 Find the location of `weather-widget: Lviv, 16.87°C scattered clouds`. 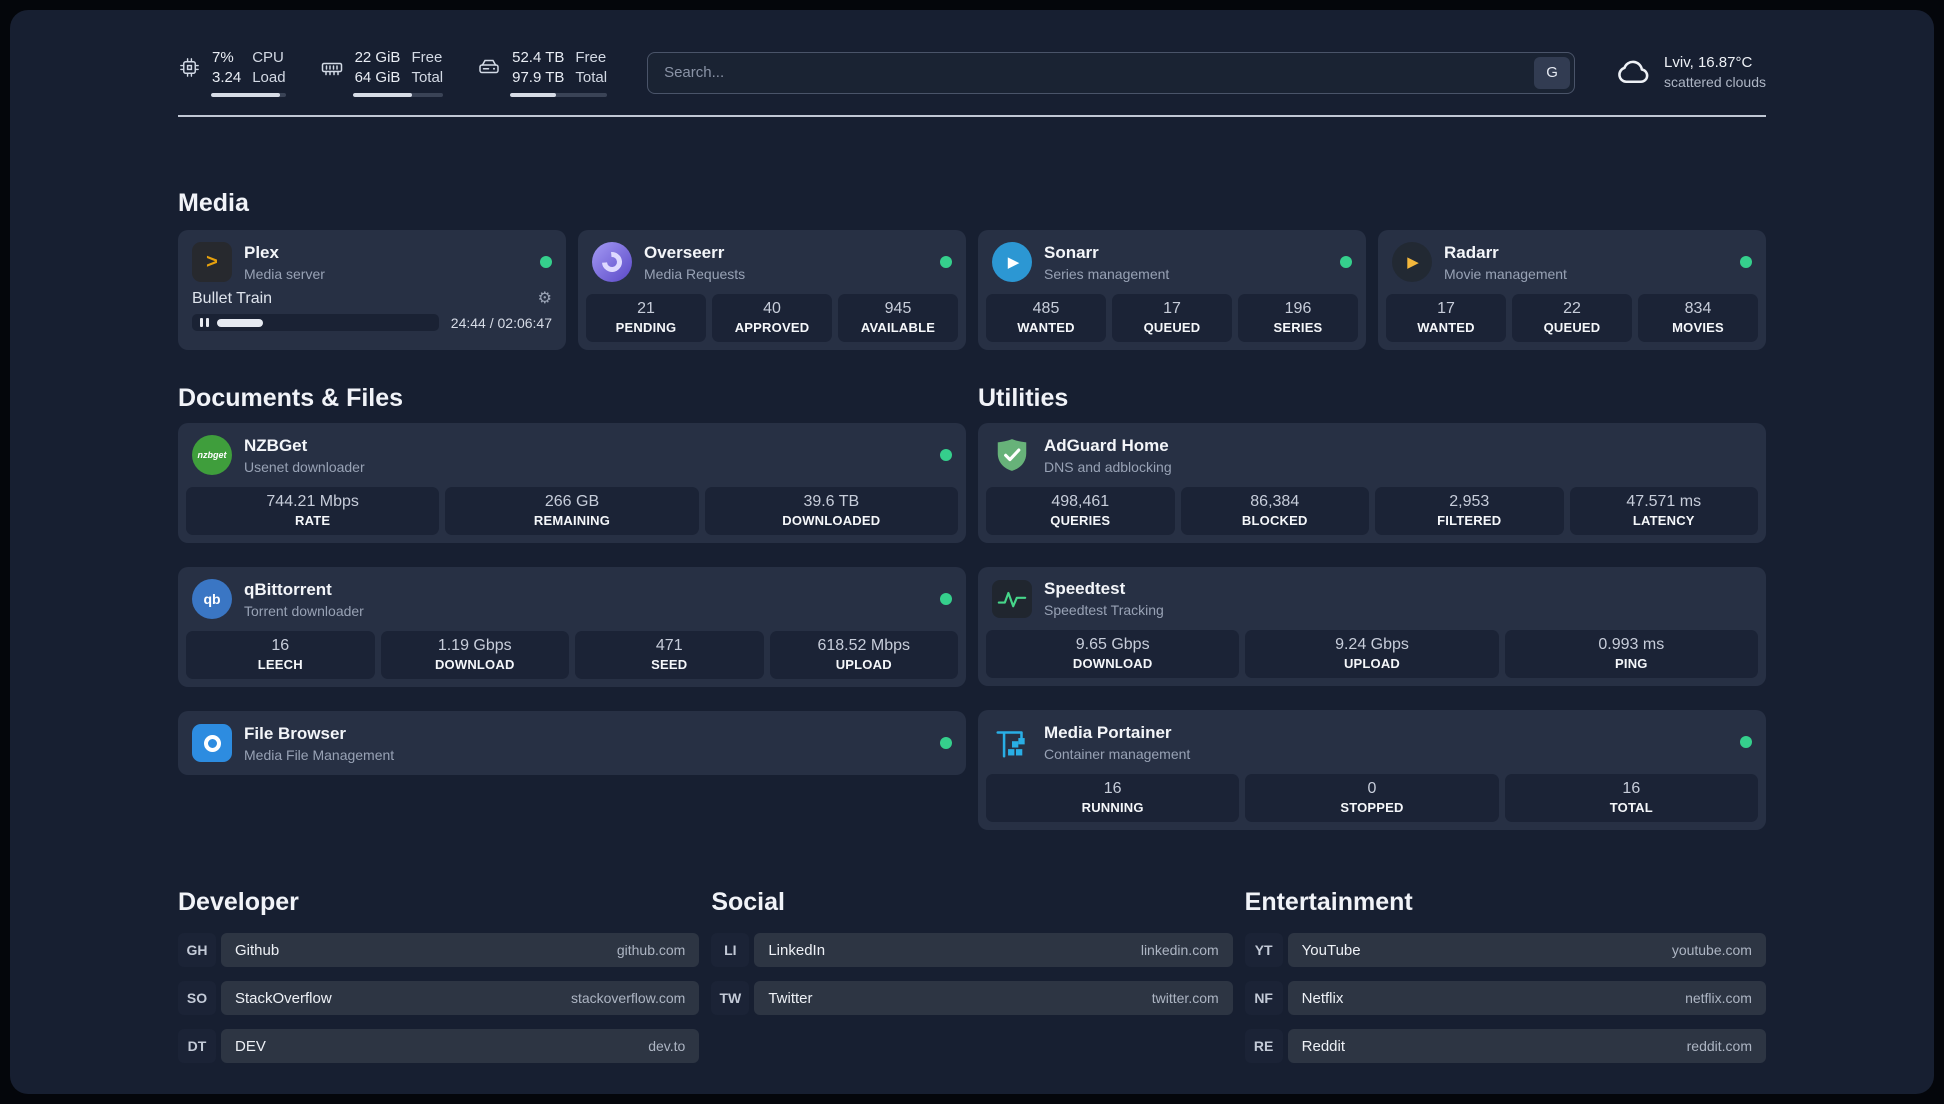

weather-widget: Lviv, 16.87°C scattered clouds is located at coordinates (1690, 72).